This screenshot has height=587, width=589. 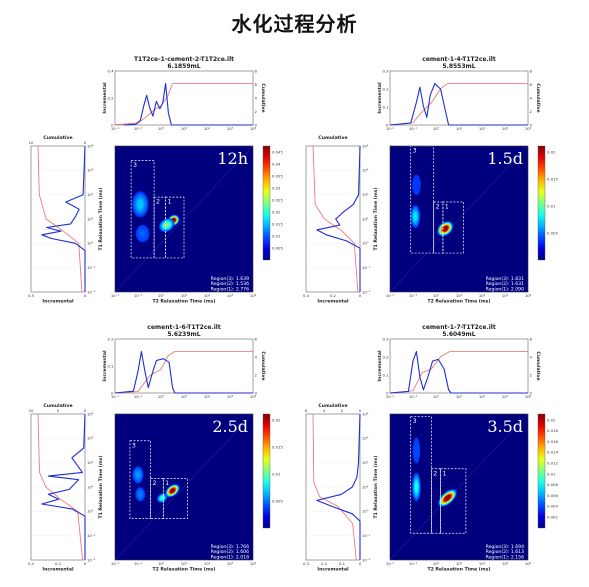 I want to click on colorbar-gradient, so click(x=266, y=471).